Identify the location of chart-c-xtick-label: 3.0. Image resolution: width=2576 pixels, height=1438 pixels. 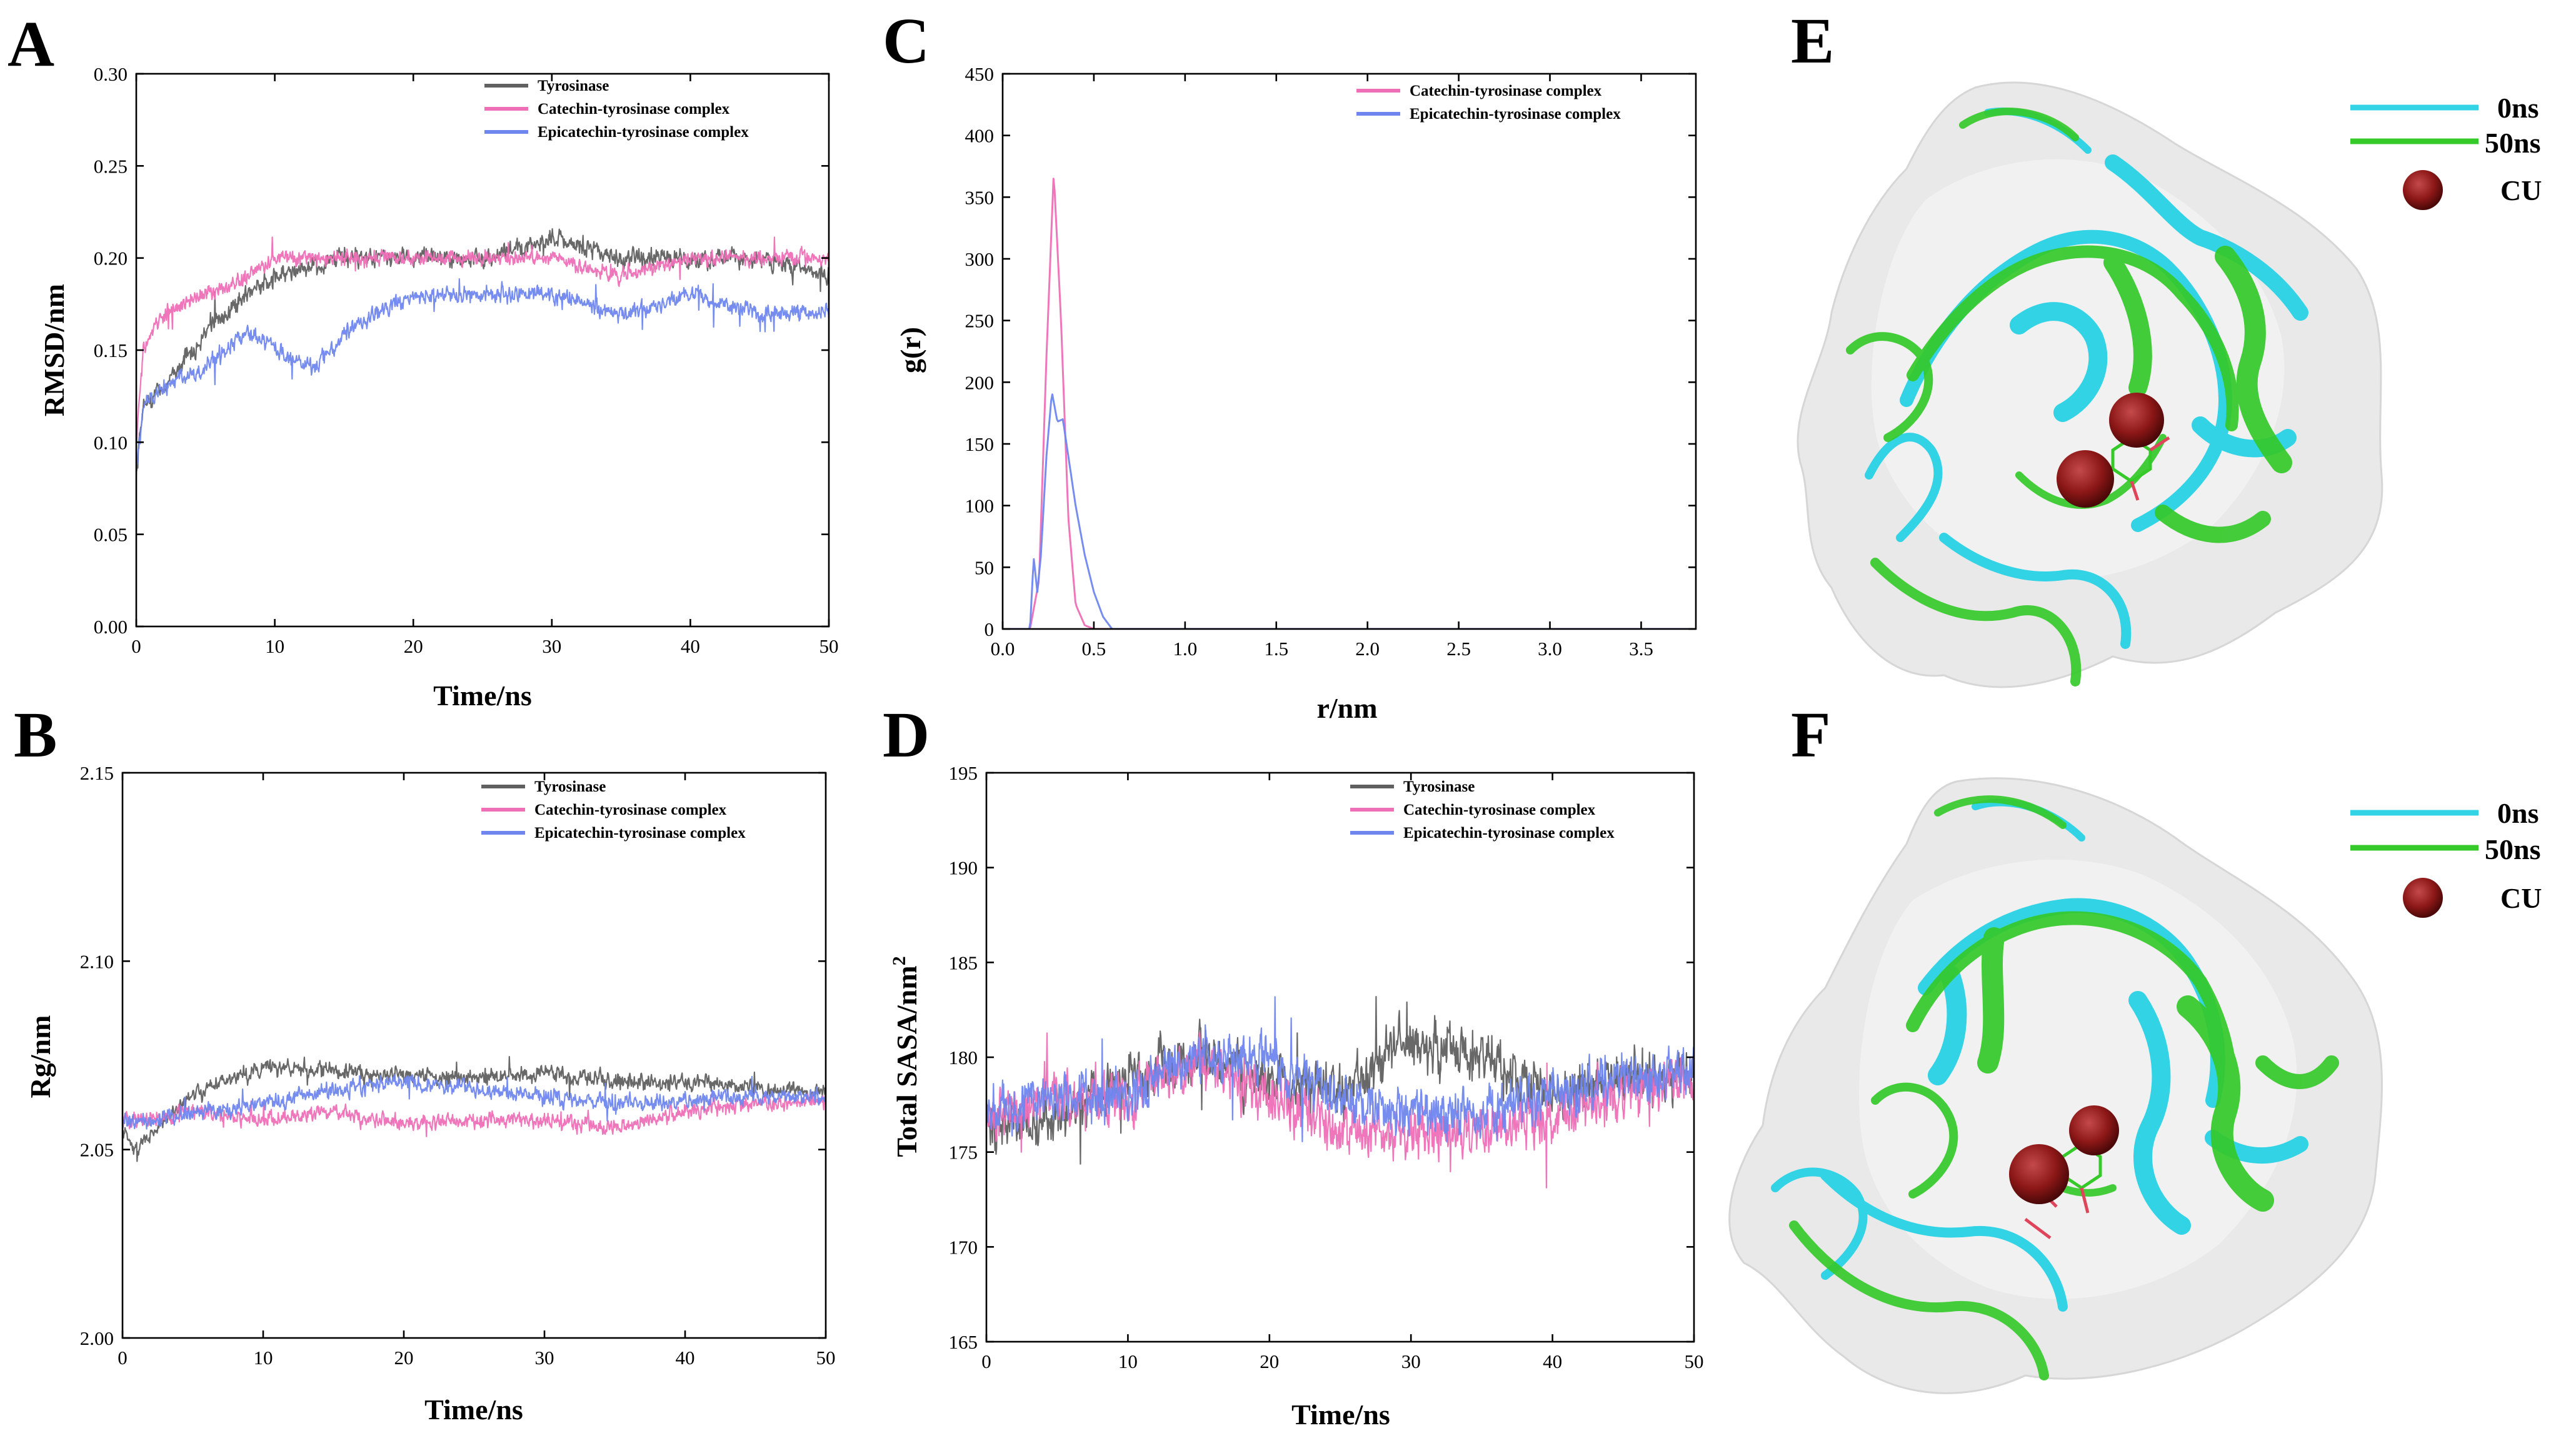
(1550, 649).